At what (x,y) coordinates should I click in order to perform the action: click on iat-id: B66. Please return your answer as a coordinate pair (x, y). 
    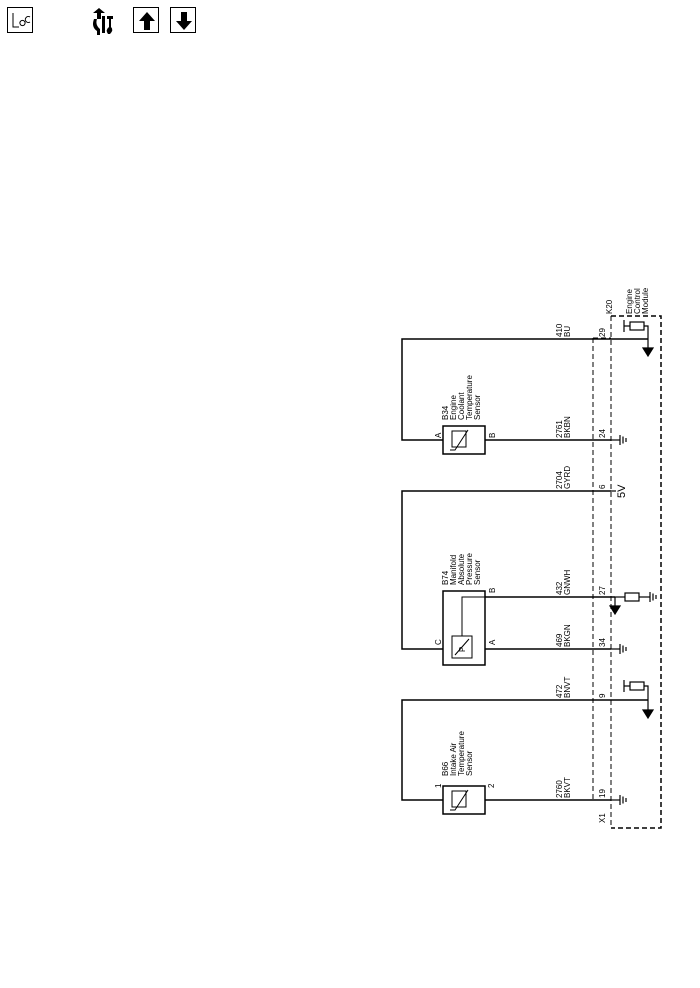
    Looking at the image, I should click on (445, 768).